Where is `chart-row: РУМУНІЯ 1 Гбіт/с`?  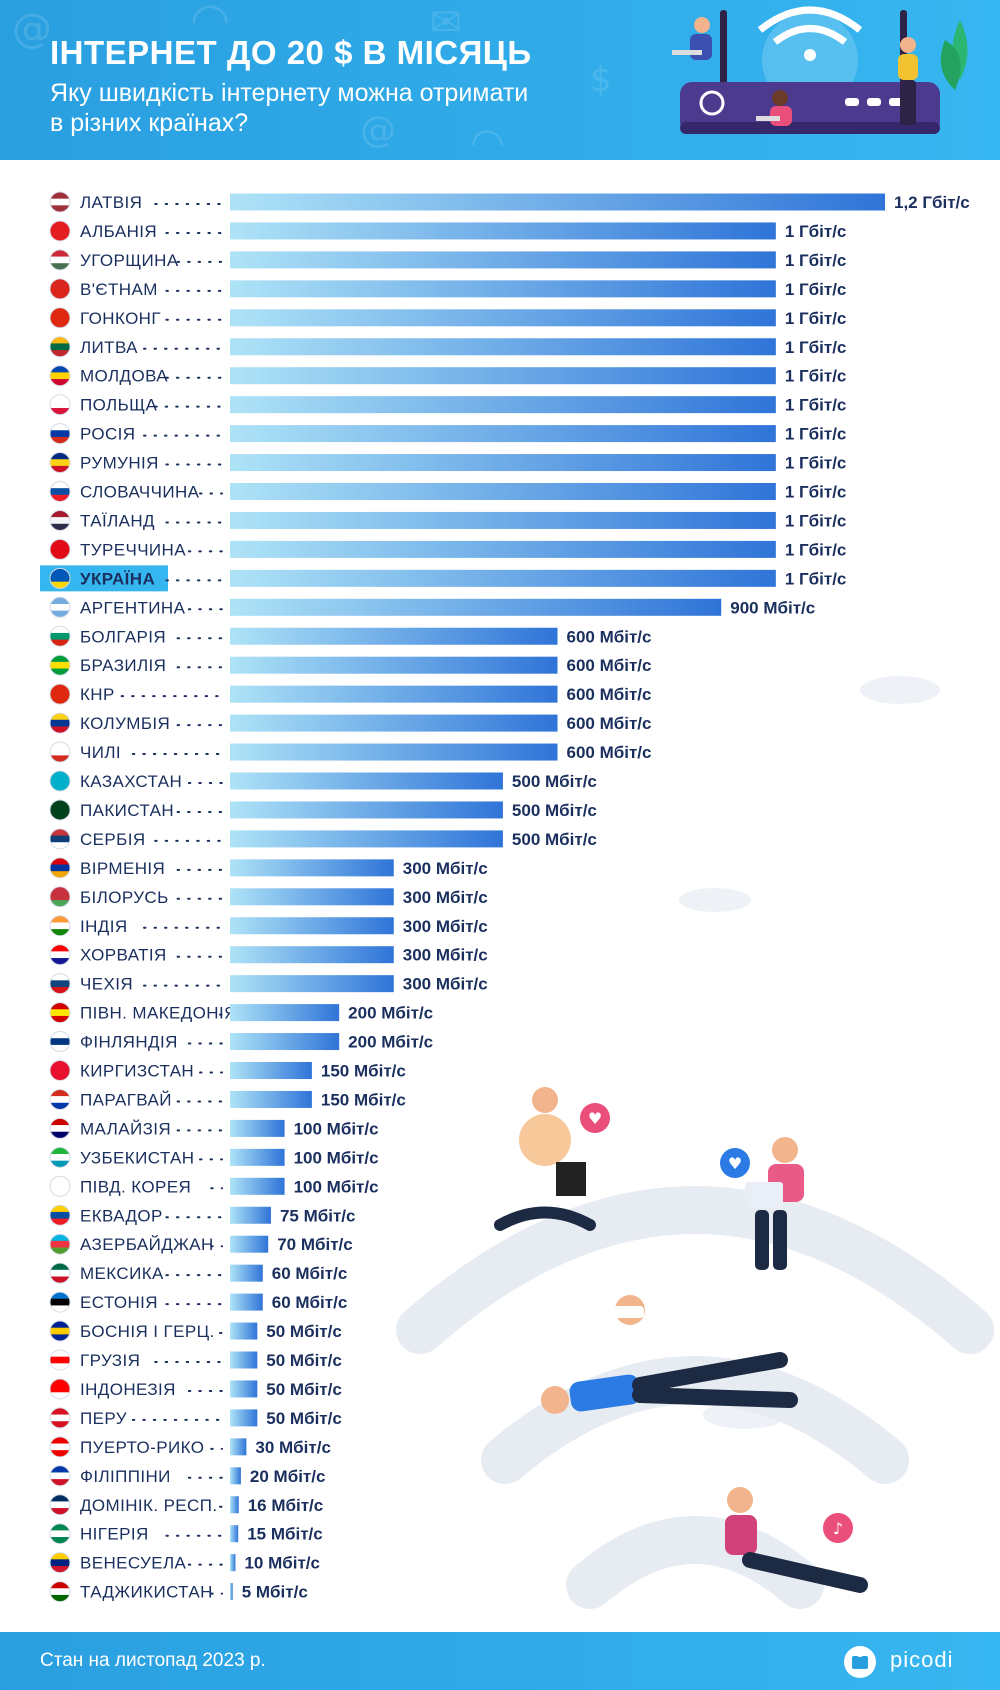
chart-row: РУМУНІЯ 1 Гбіт/с is located at coordinates (447, 463).